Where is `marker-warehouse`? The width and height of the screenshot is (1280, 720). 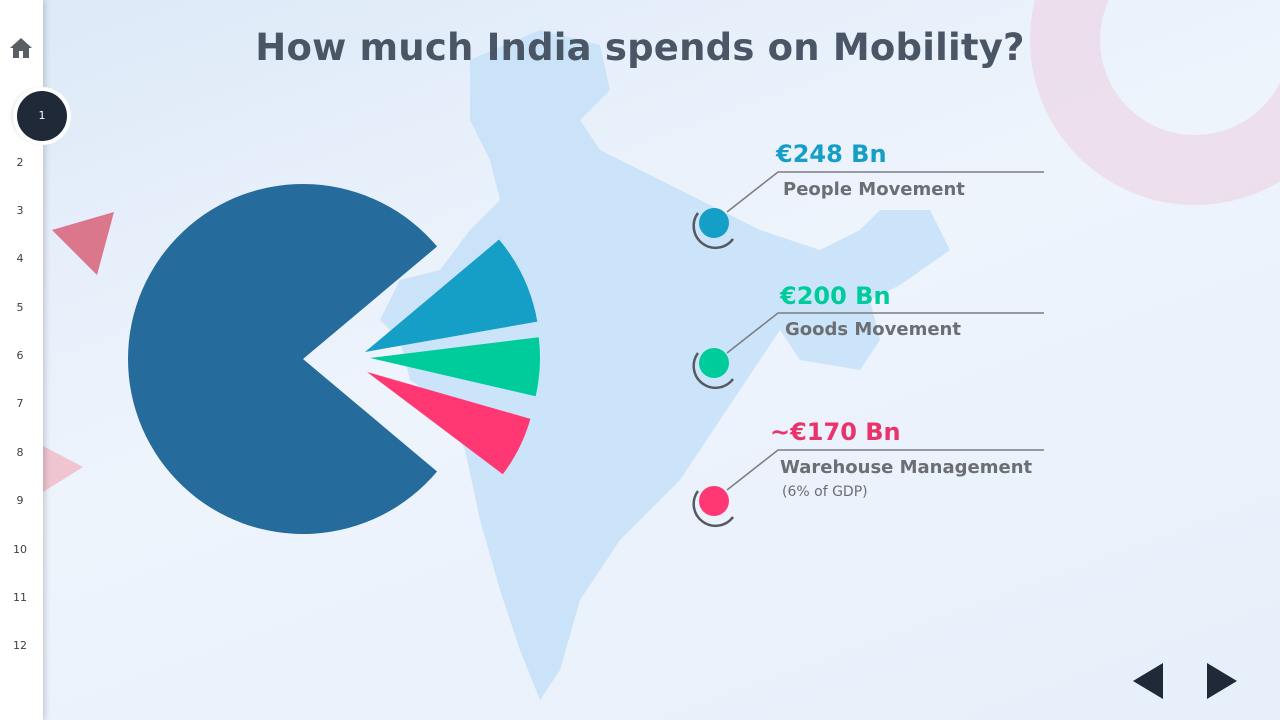
marker-warehouse is located at coordinates (714, 501).